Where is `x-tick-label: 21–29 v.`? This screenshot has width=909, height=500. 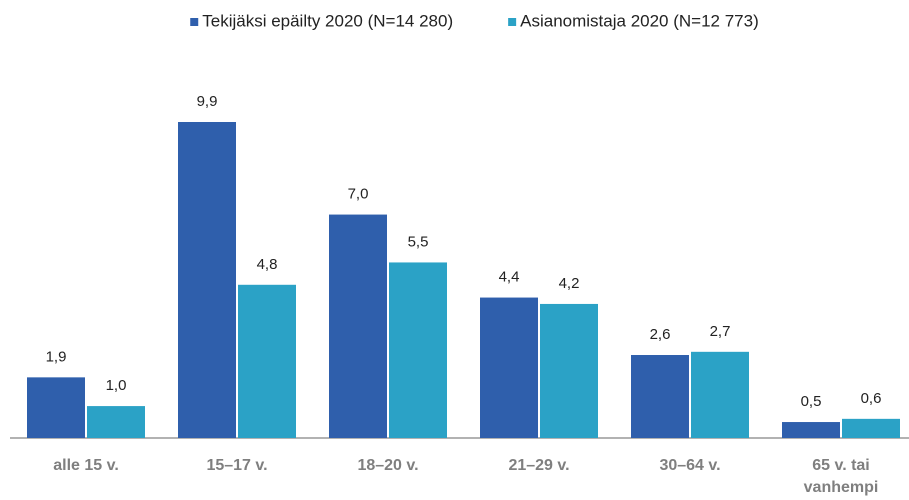 x-tick-label: 21–29 v. is located at coordinates (538, 465).